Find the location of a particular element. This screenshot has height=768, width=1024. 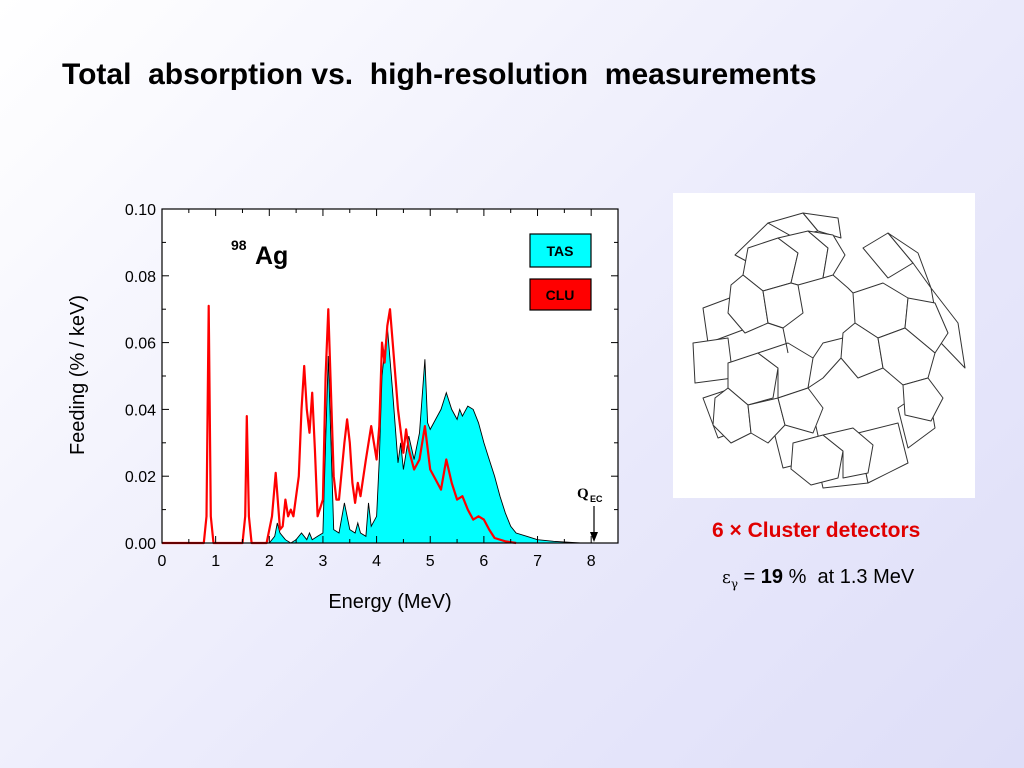

legend-label-clu: CLU is located at coordinates (560, 295).